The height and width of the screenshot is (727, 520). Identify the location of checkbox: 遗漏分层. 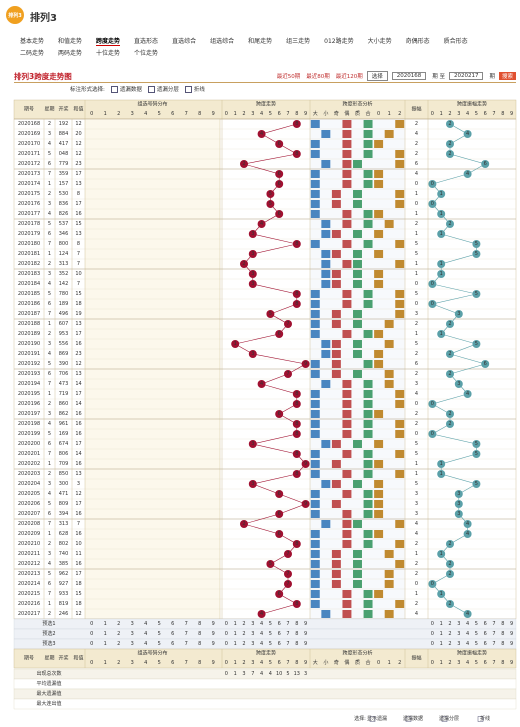
(163, 89).